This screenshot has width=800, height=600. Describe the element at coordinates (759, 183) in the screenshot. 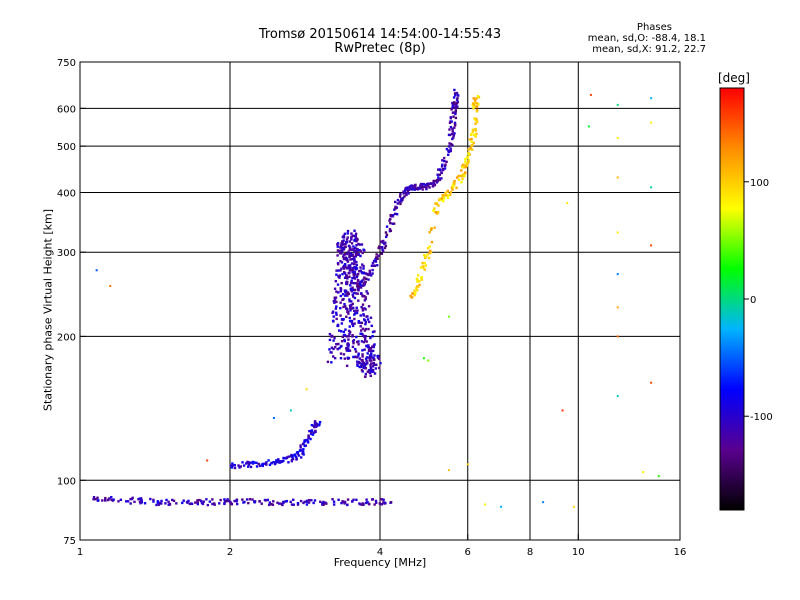

I see `colorbar-tick-label: 100` at that location.